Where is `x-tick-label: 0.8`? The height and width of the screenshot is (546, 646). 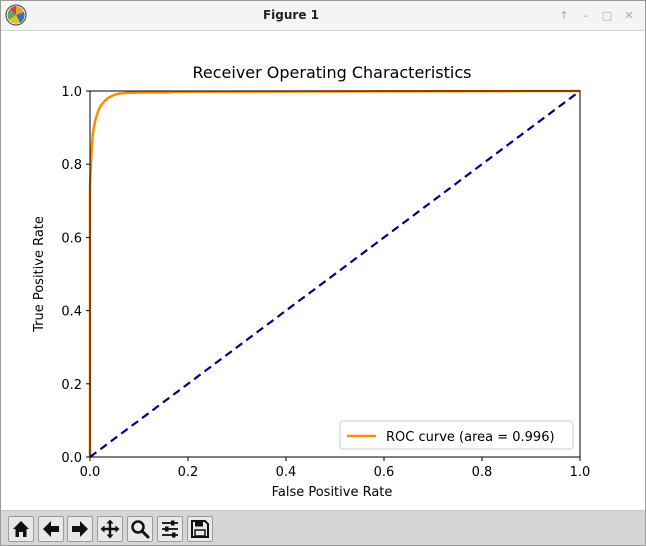 x-tick-label: 0.8 is located at coordinates (482, 472).